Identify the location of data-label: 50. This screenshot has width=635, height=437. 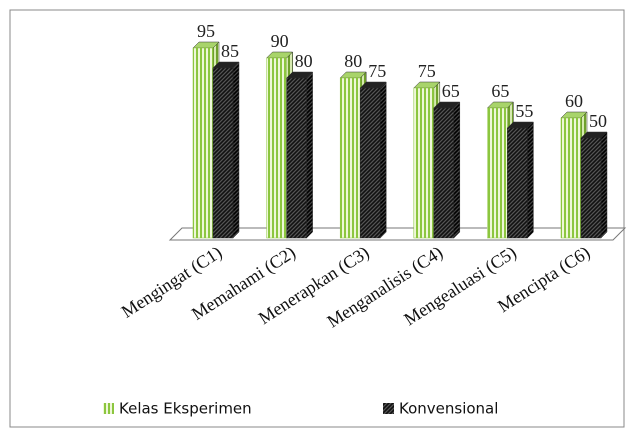
(598, 121).